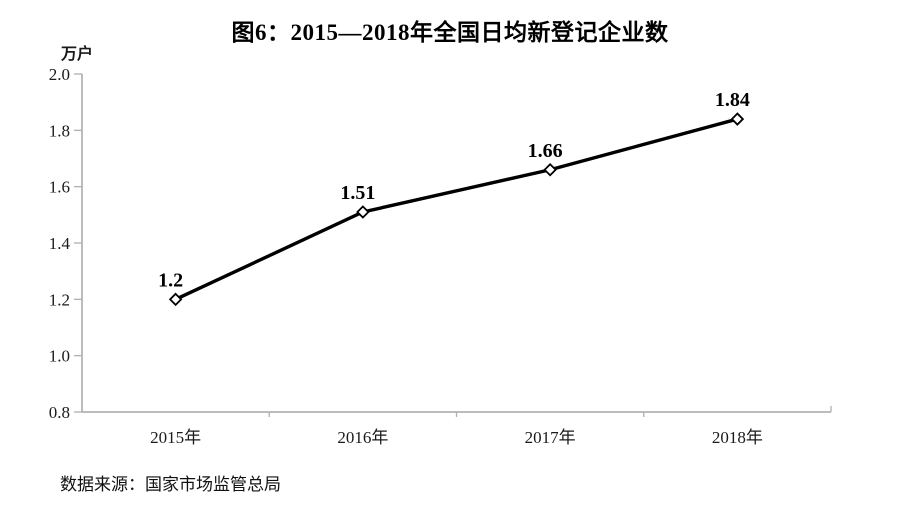 The width and height of the screenshot is (900, 518). What do you see at coordinates (60, 243) in the screenshot?
I see `y-tick-label: 1.4` at bounding box center [60, 243].